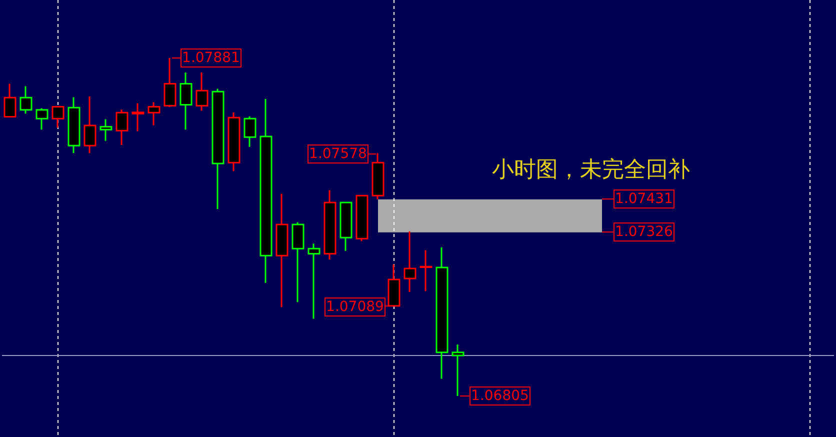 This screenshot has width=836, height=437. What do you see at coordinates (355, 307) in the screenshot?
I see `annotation: 1.07089` at bounding box center [355, 307].